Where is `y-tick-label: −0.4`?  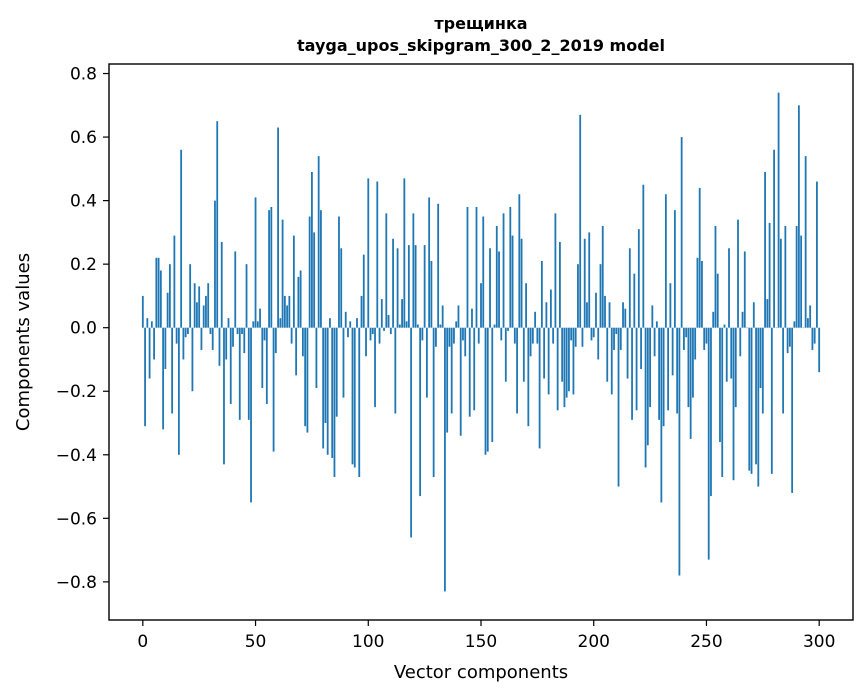
y-tick-label: −0.4 is located at coordinates (76, 456).